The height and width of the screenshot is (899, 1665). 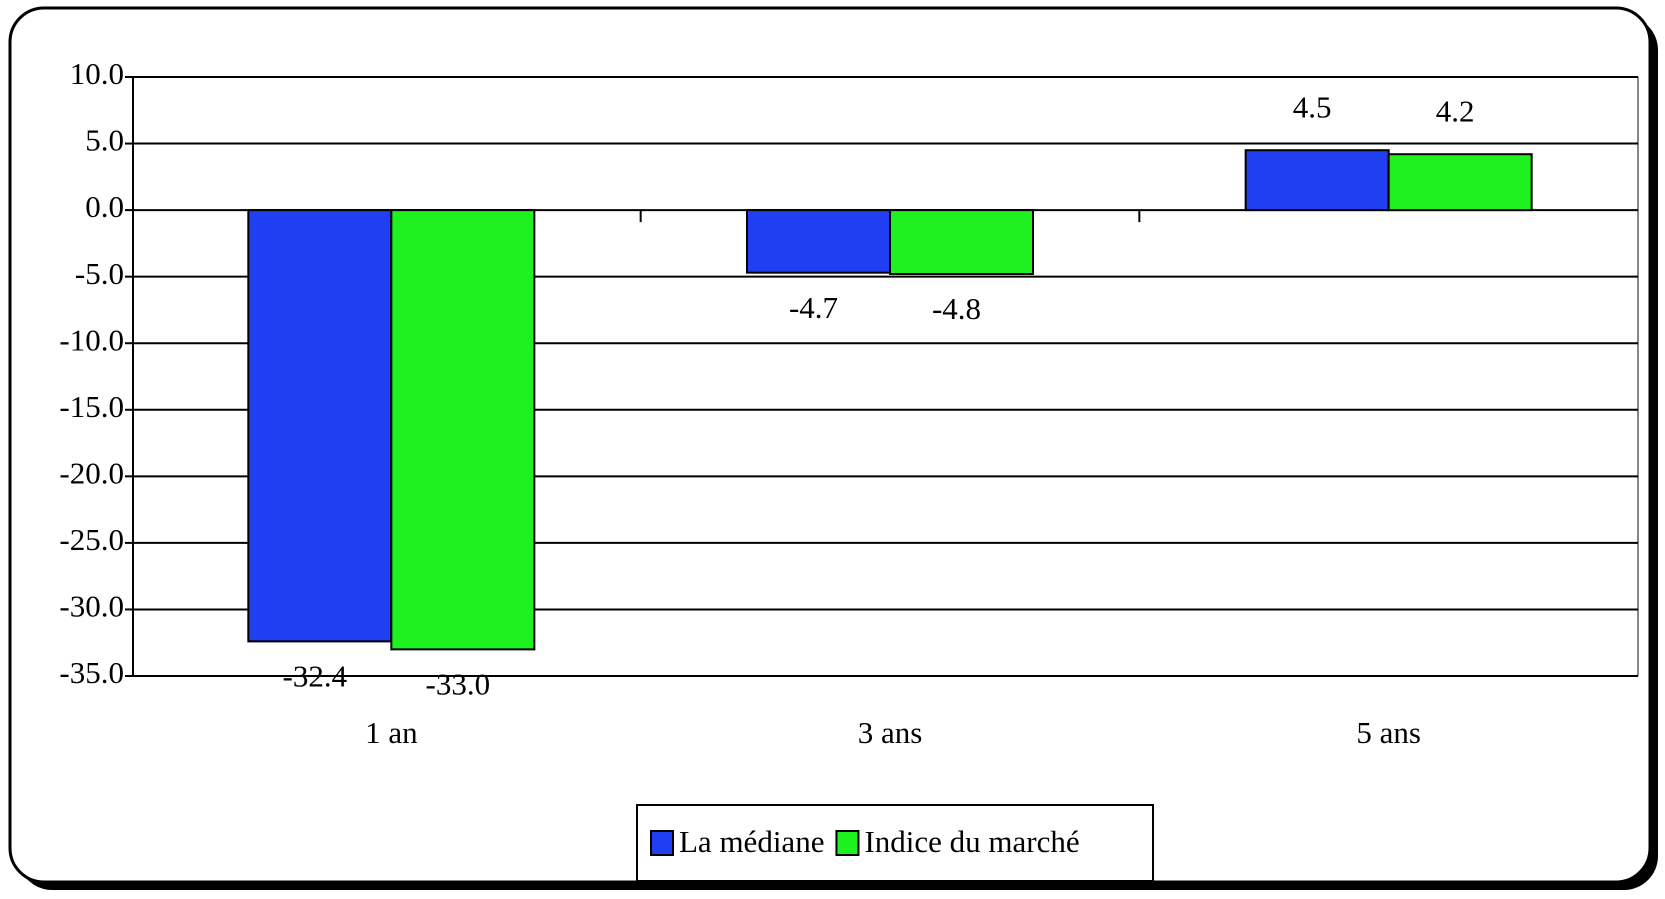 What do you see at coordinates (1312, 106) in the screenshot?
I see `data-label: 4.5` at bounding box center [1312, 106].